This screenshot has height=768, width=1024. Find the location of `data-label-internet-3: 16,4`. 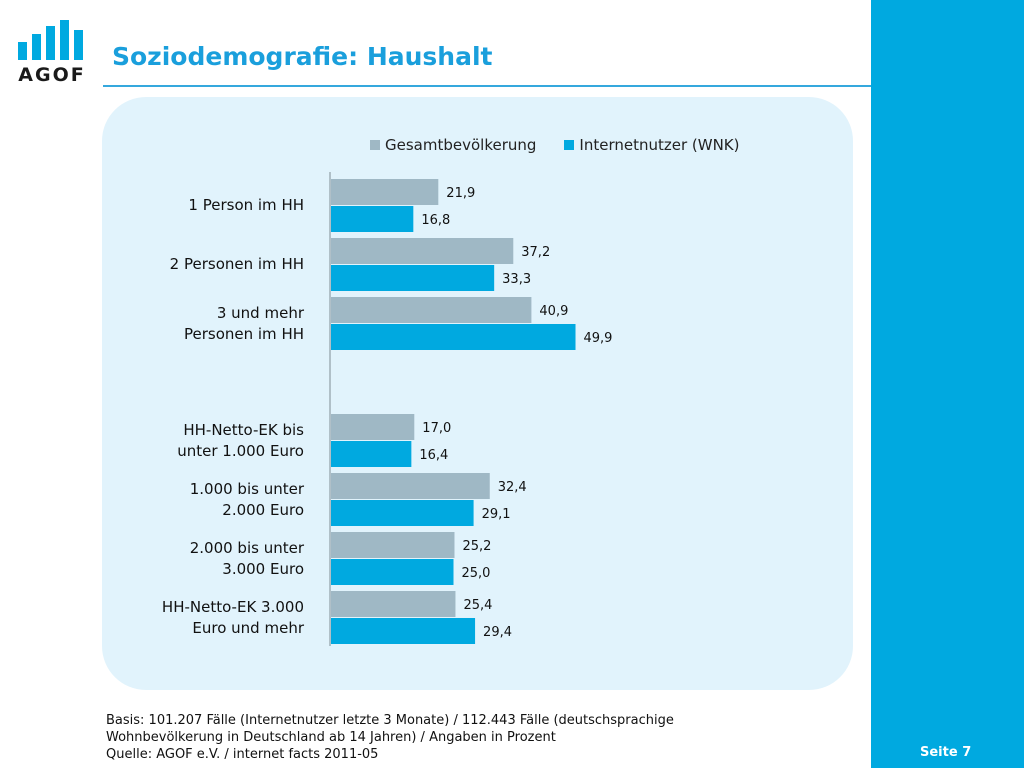

data-label-internet-3: 16,4 is located at coordinates (433, 455).